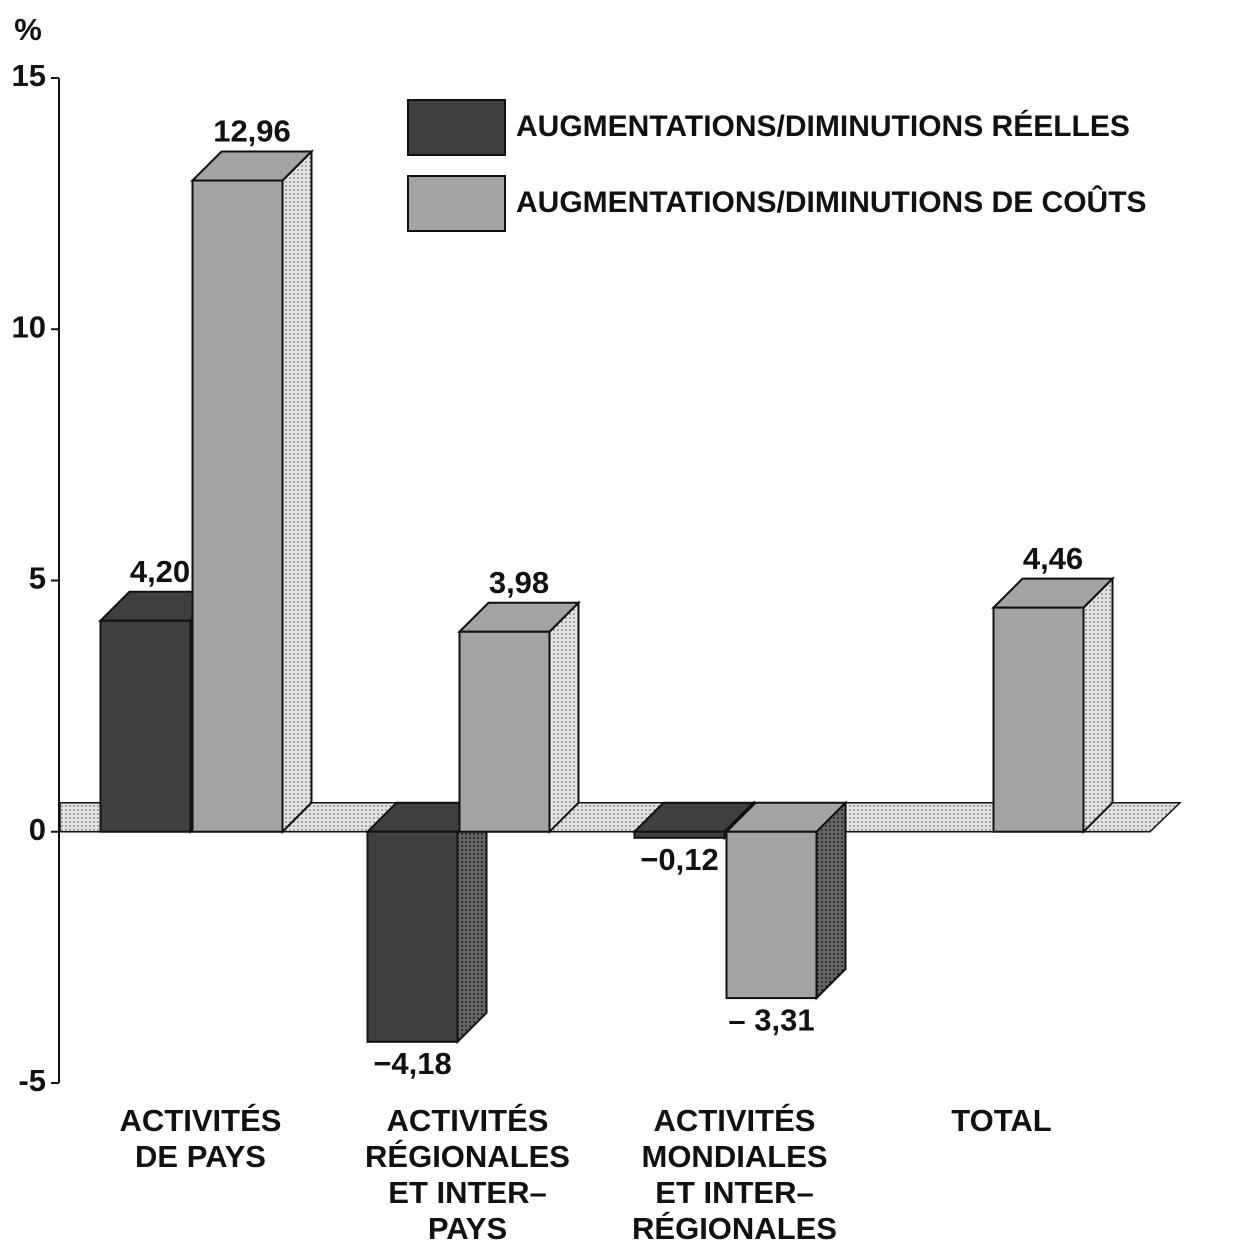 This screenshot has height=1245, width=1236. Describe the element at coordinates (1001, 1120) in the screenshot. I see `x-tick-label: TOTAL` at that location.